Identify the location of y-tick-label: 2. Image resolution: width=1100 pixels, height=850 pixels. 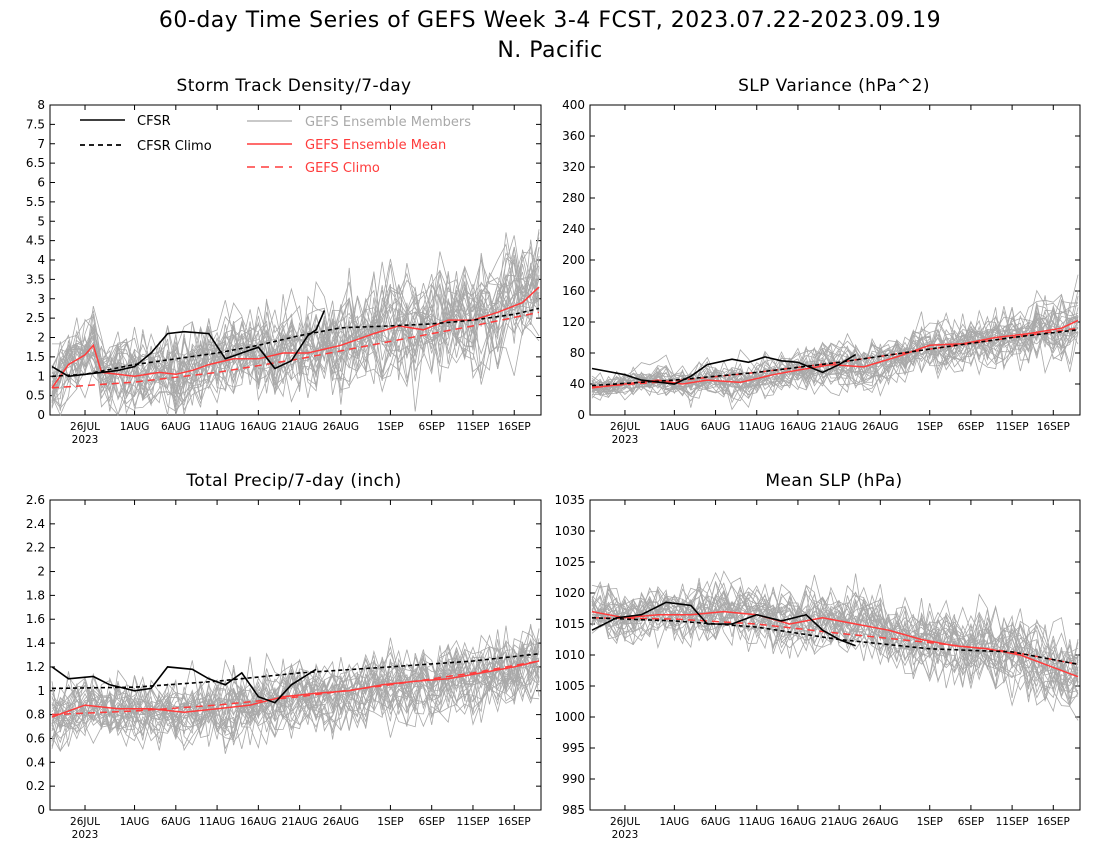
(41, 572).